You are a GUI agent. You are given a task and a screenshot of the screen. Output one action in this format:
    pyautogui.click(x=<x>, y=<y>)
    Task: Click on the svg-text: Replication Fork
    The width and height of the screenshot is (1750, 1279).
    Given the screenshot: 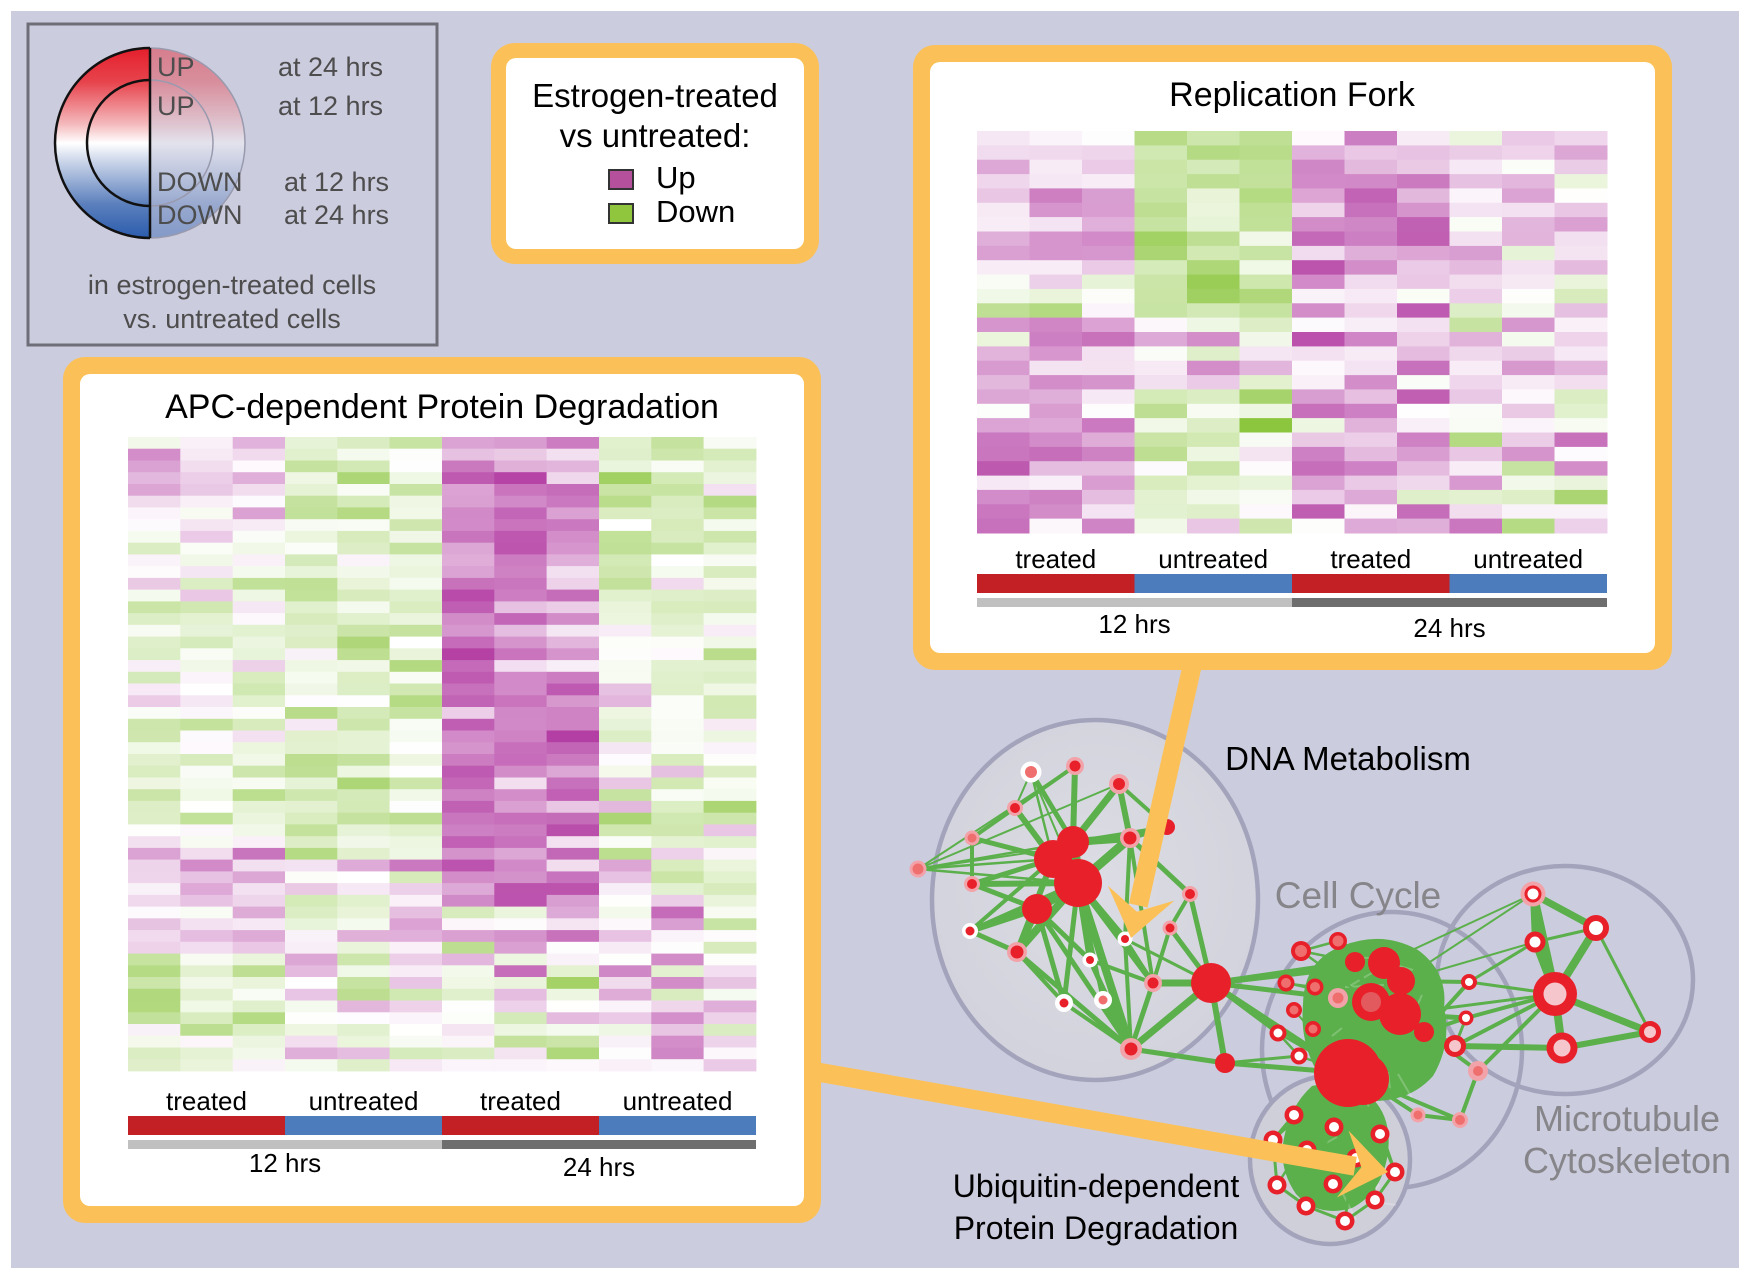 What is the action you would take?
    pyautogui.click(x=1292, y=95)
    